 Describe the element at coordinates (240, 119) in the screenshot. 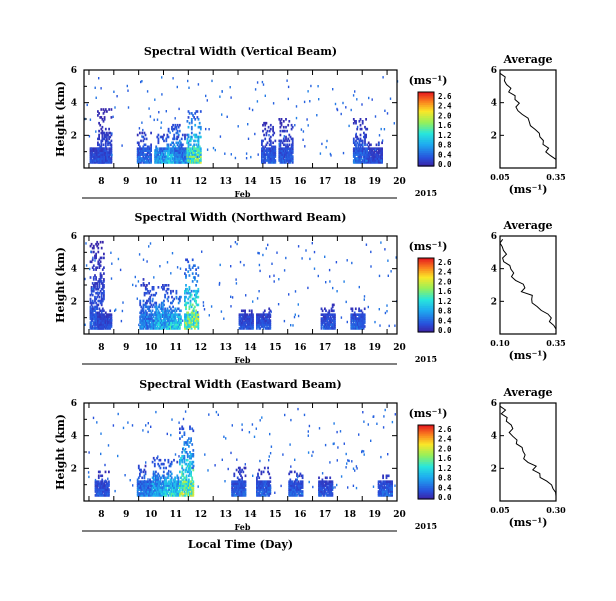

I see `plot-frame` at that location.